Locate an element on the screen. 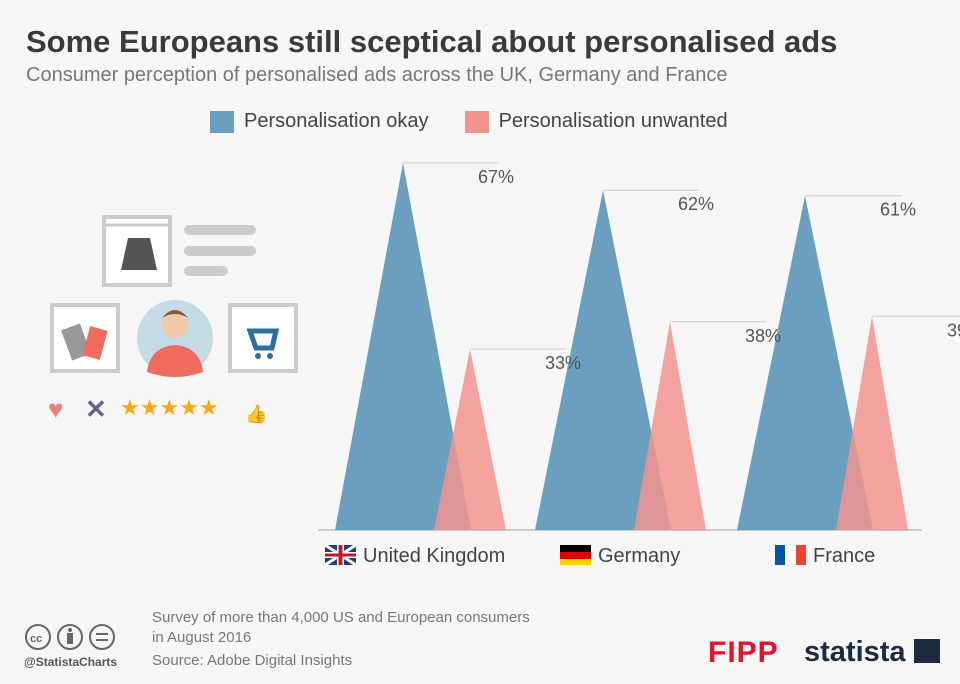 This screenshot has width=960, height=684. heart-icon: ♥ is located at coordinates (55, 409).